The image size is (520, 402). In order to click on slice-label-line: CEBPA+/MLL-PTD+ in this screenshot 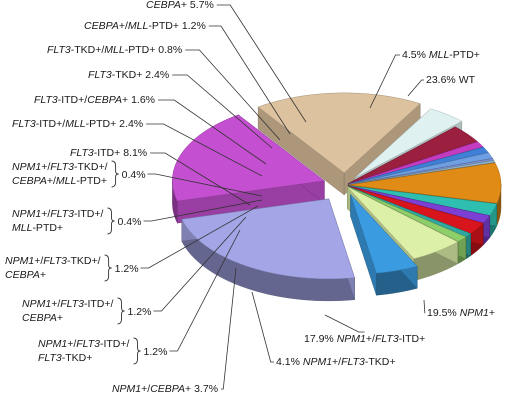, I will do `click(59, 181)`.